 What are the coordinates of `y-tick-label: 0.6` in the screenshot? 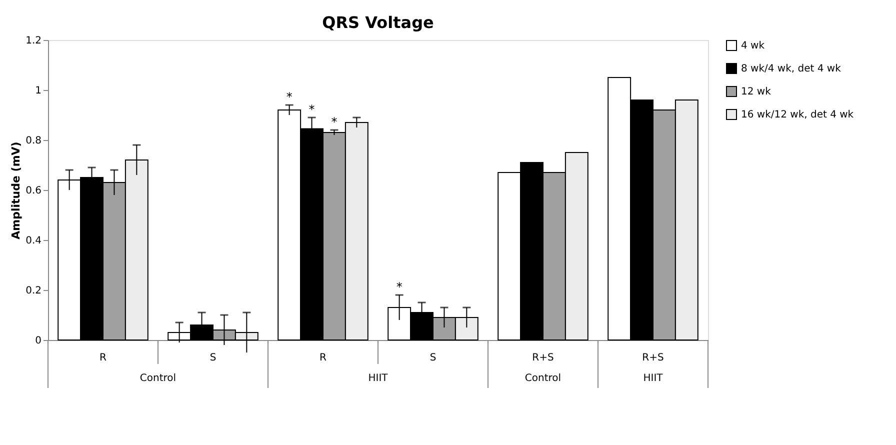 It's located at (34, 191).